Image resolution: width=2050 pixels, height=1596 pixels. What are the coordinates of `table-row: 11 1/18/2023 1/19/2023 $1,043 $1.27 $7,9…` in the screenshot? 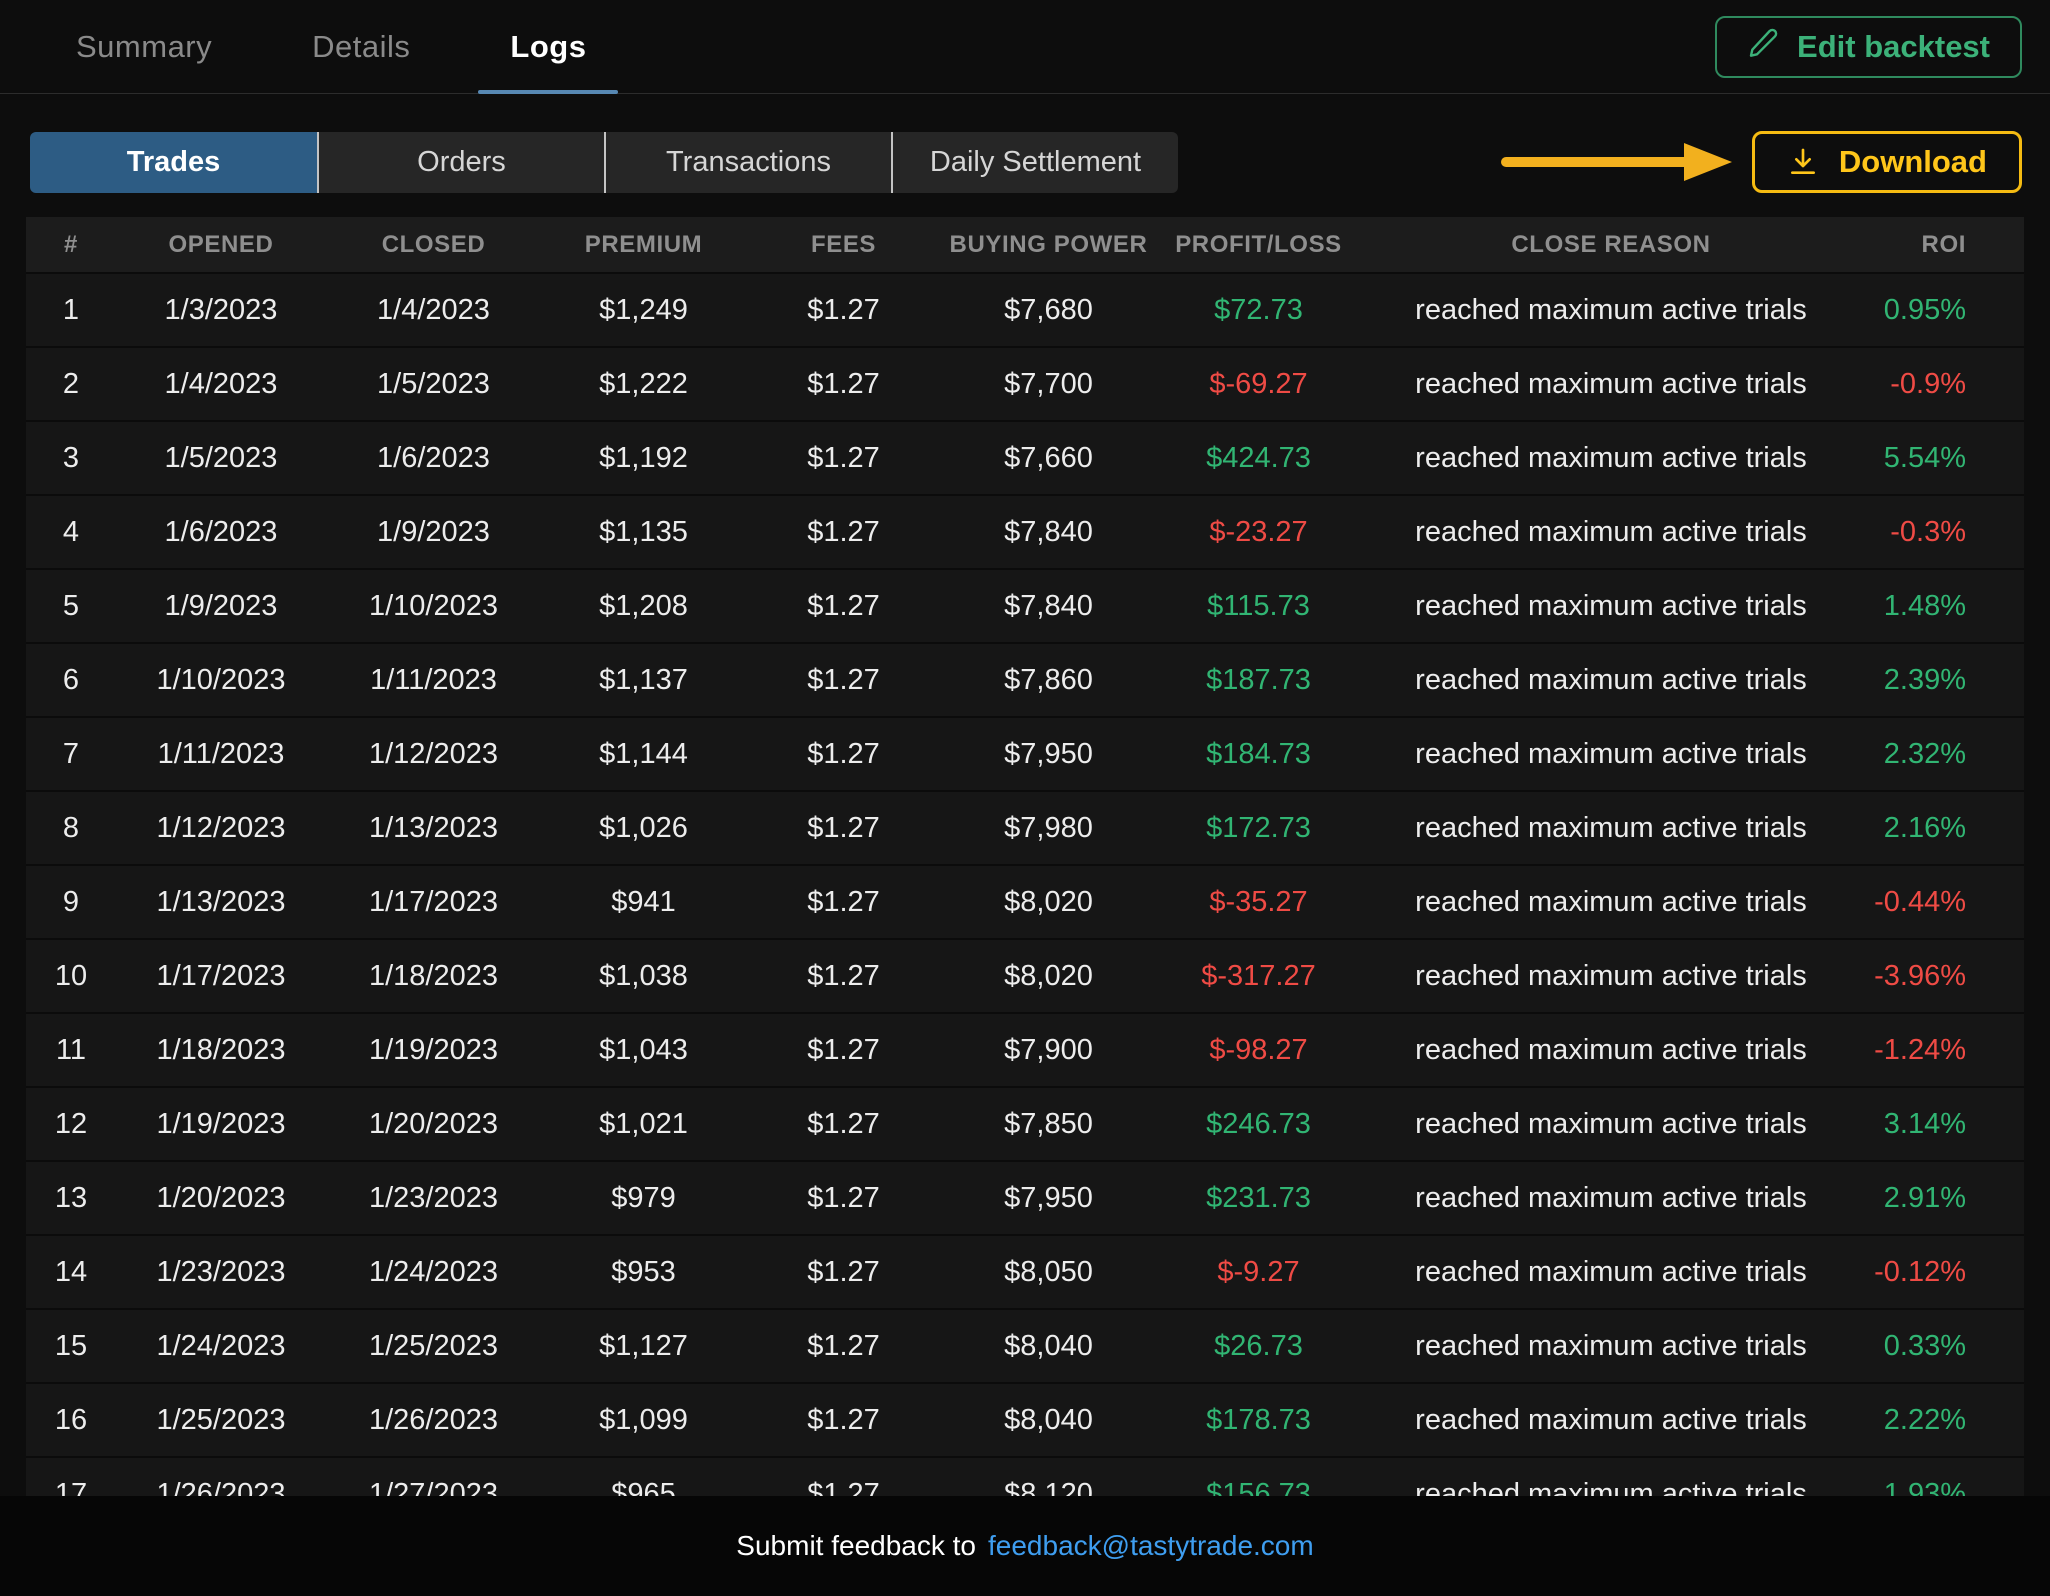 It's located at (1025, 1049).